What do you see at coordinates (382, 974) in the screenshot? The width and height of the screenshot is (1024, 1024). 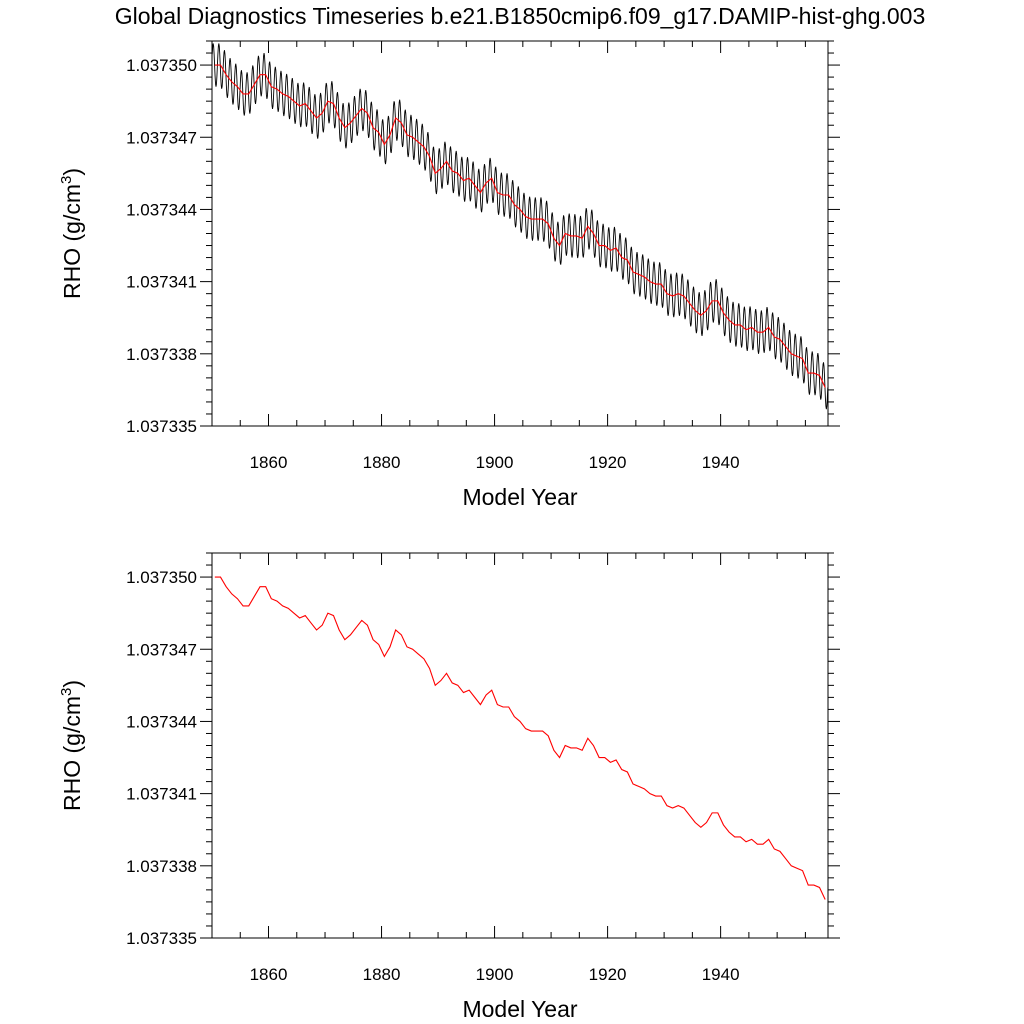 I see `bottom-x-tick-label: 1880` at bounding box center [382, 974].